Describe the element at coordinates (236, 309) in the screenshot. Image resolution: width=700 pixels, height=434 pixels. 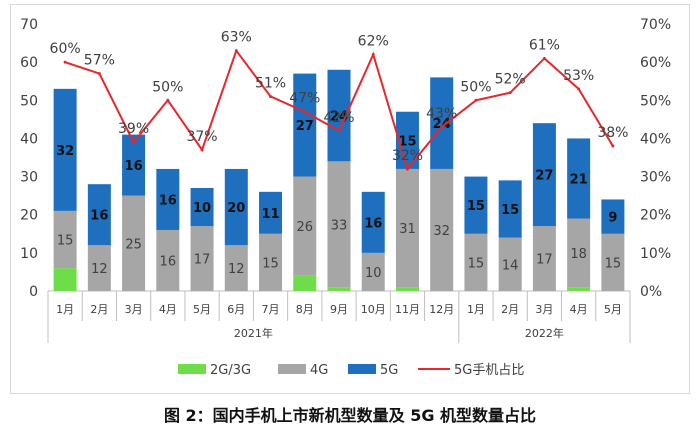
I see `x-category-label: 6月` at that location.